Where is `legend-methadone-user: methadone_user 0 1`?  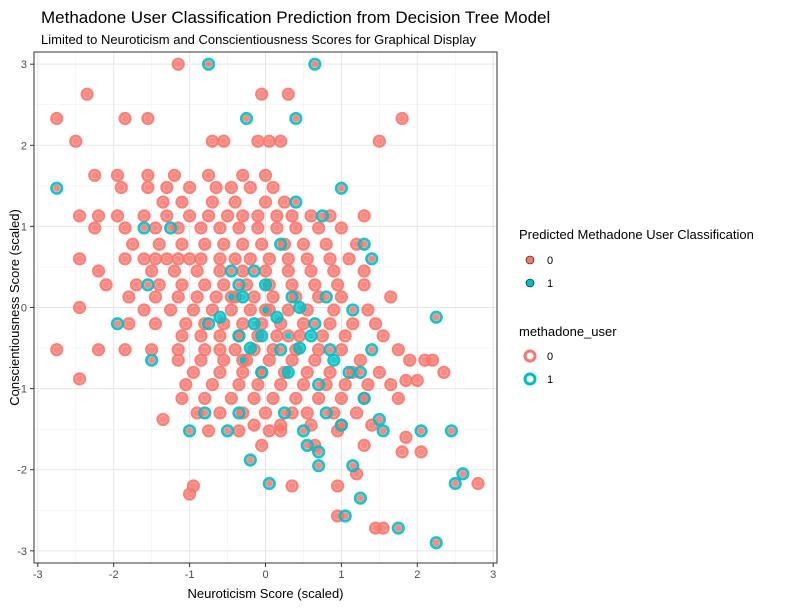
legend-methadone-user: methadone_user 0 1 is located at coordinates (568, 355).